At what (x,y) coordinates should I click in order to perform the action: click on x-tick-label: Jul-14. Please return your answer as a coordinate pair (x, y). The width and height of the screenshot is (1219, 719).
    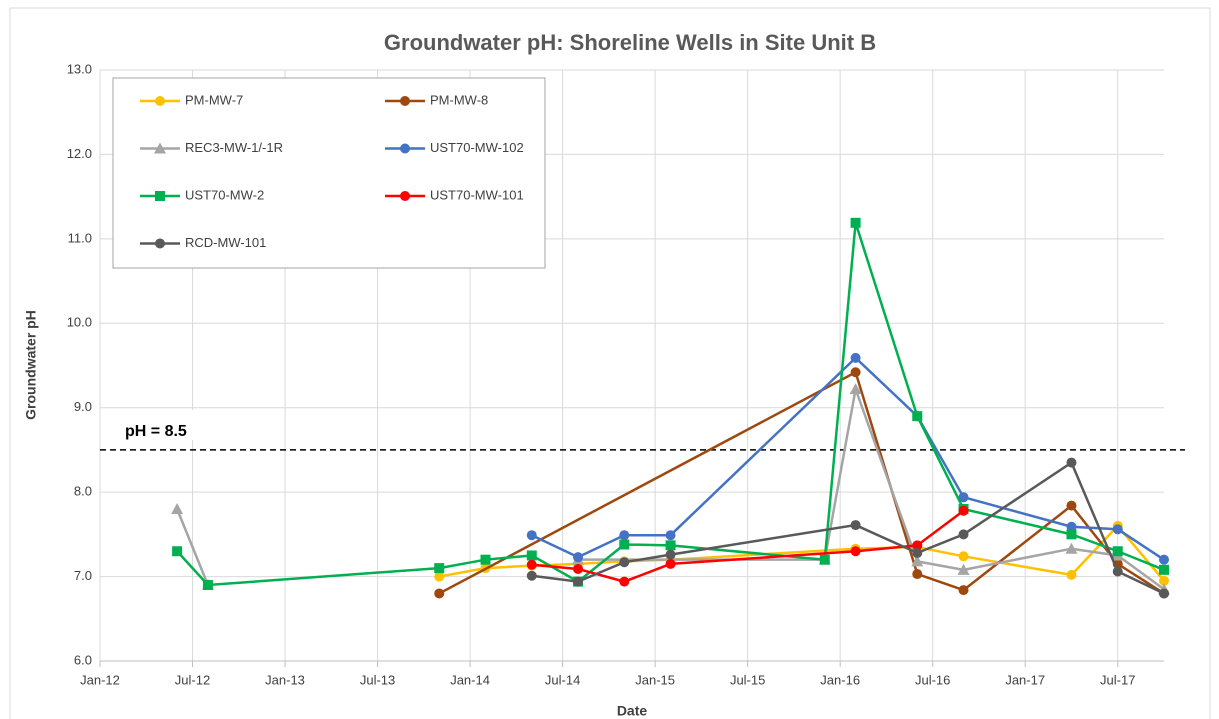
    Looking at the image, I should click on (562, 679).